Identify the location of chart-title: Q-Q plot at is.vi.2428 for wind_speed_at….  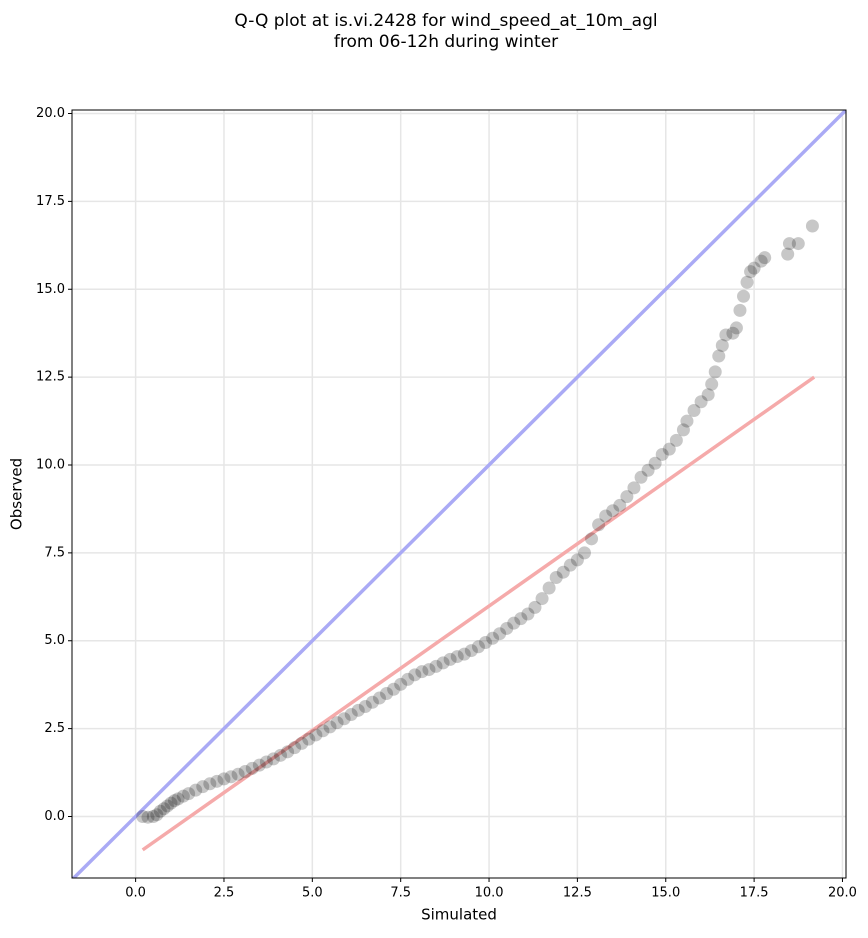
(445, 21).